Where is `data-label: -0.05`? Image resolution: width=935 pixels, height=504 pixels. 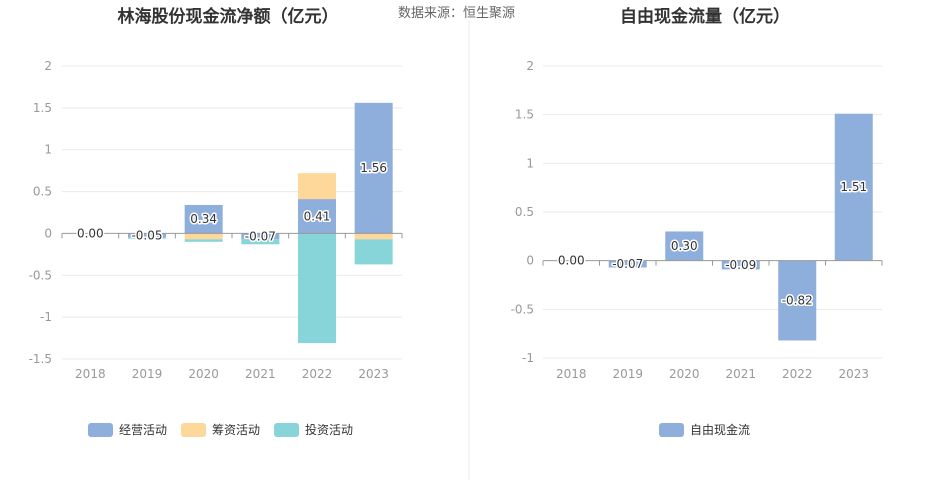
data-label: -0.05 is located at coordinates (146, 236).